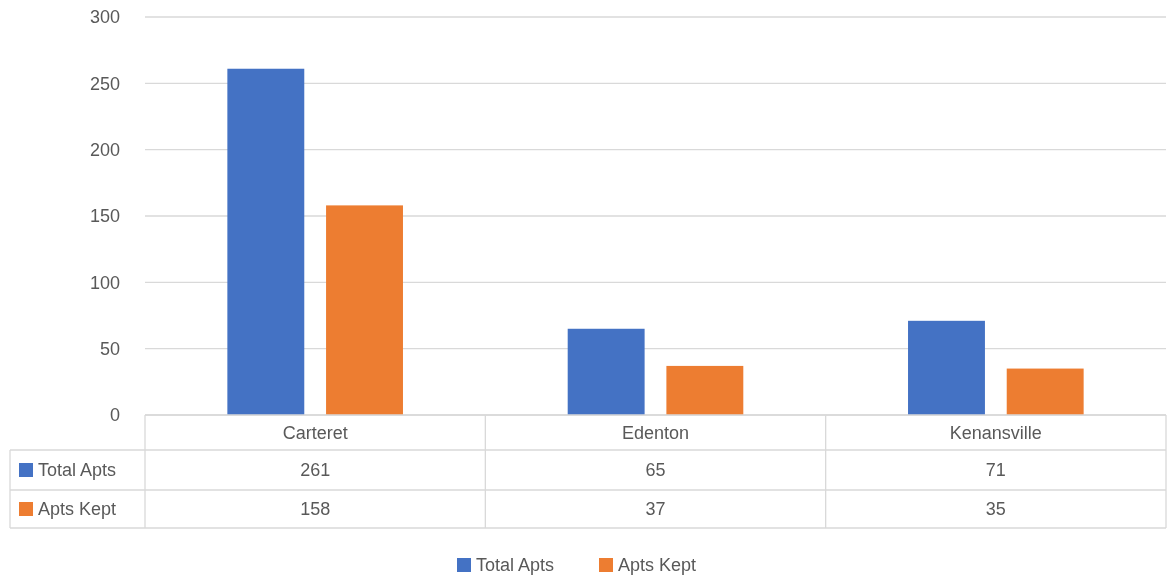 The image size is (1168, 582). I want to click on y-tick-label: 200, so click(104, 149).